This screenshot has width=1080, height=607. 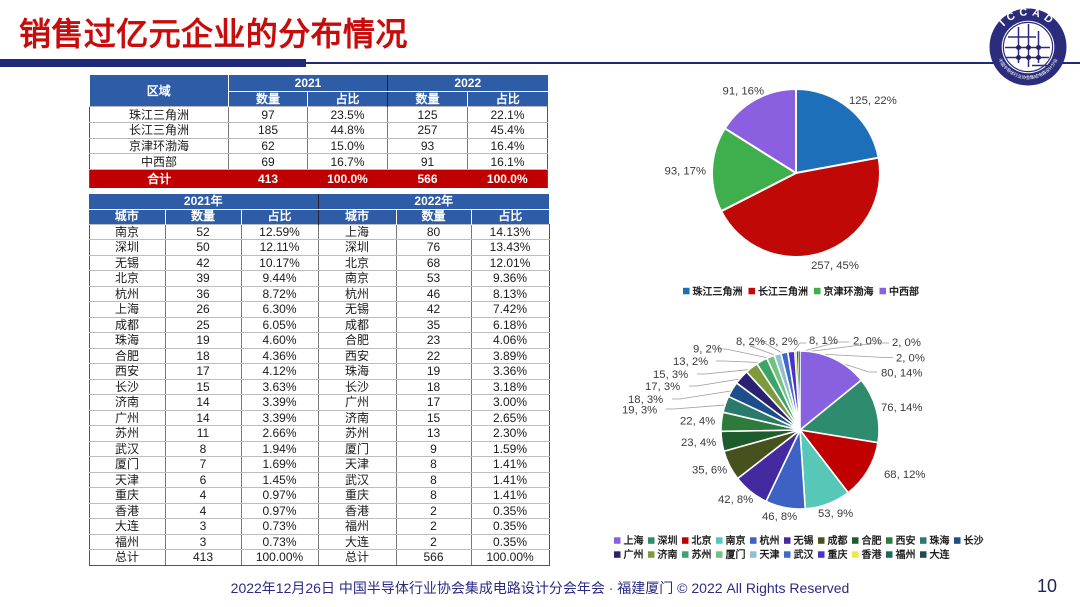 What do you see at coordinates (662, 387) in the screenshot?
I see `svg-text: 17, 3%` at bounding box center [662, 387].